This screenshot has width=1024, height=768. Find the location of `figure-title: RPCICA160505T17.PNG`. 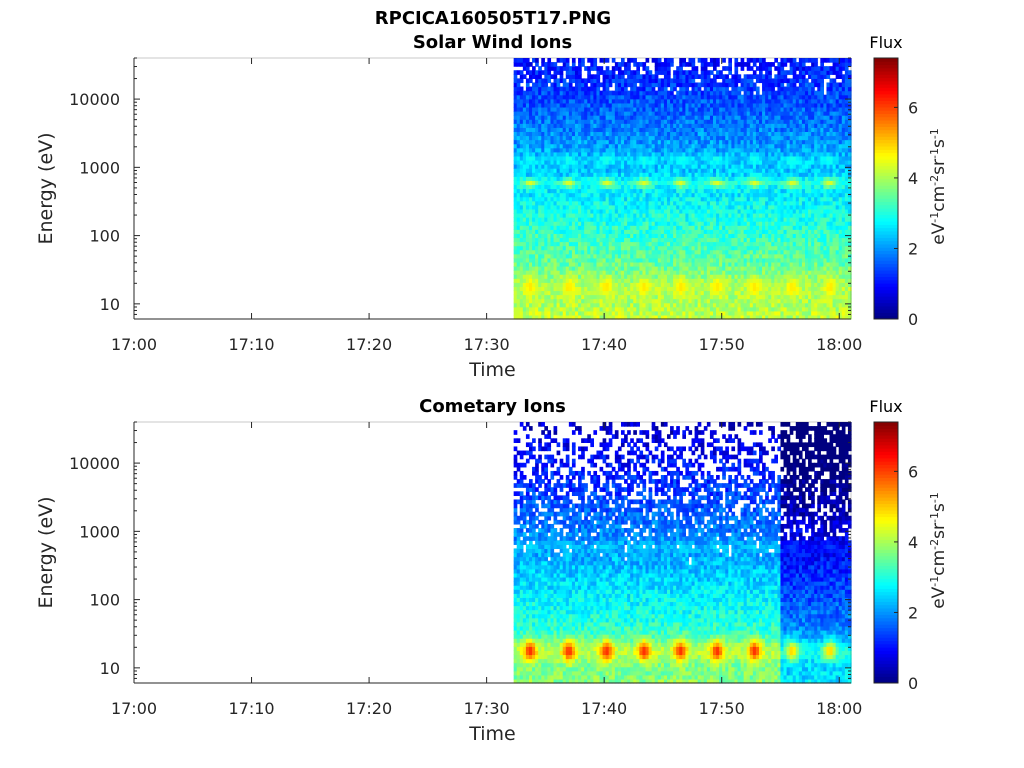

figure-title: RPCICA160505T17.PNG is located at coordinates (493, 18).